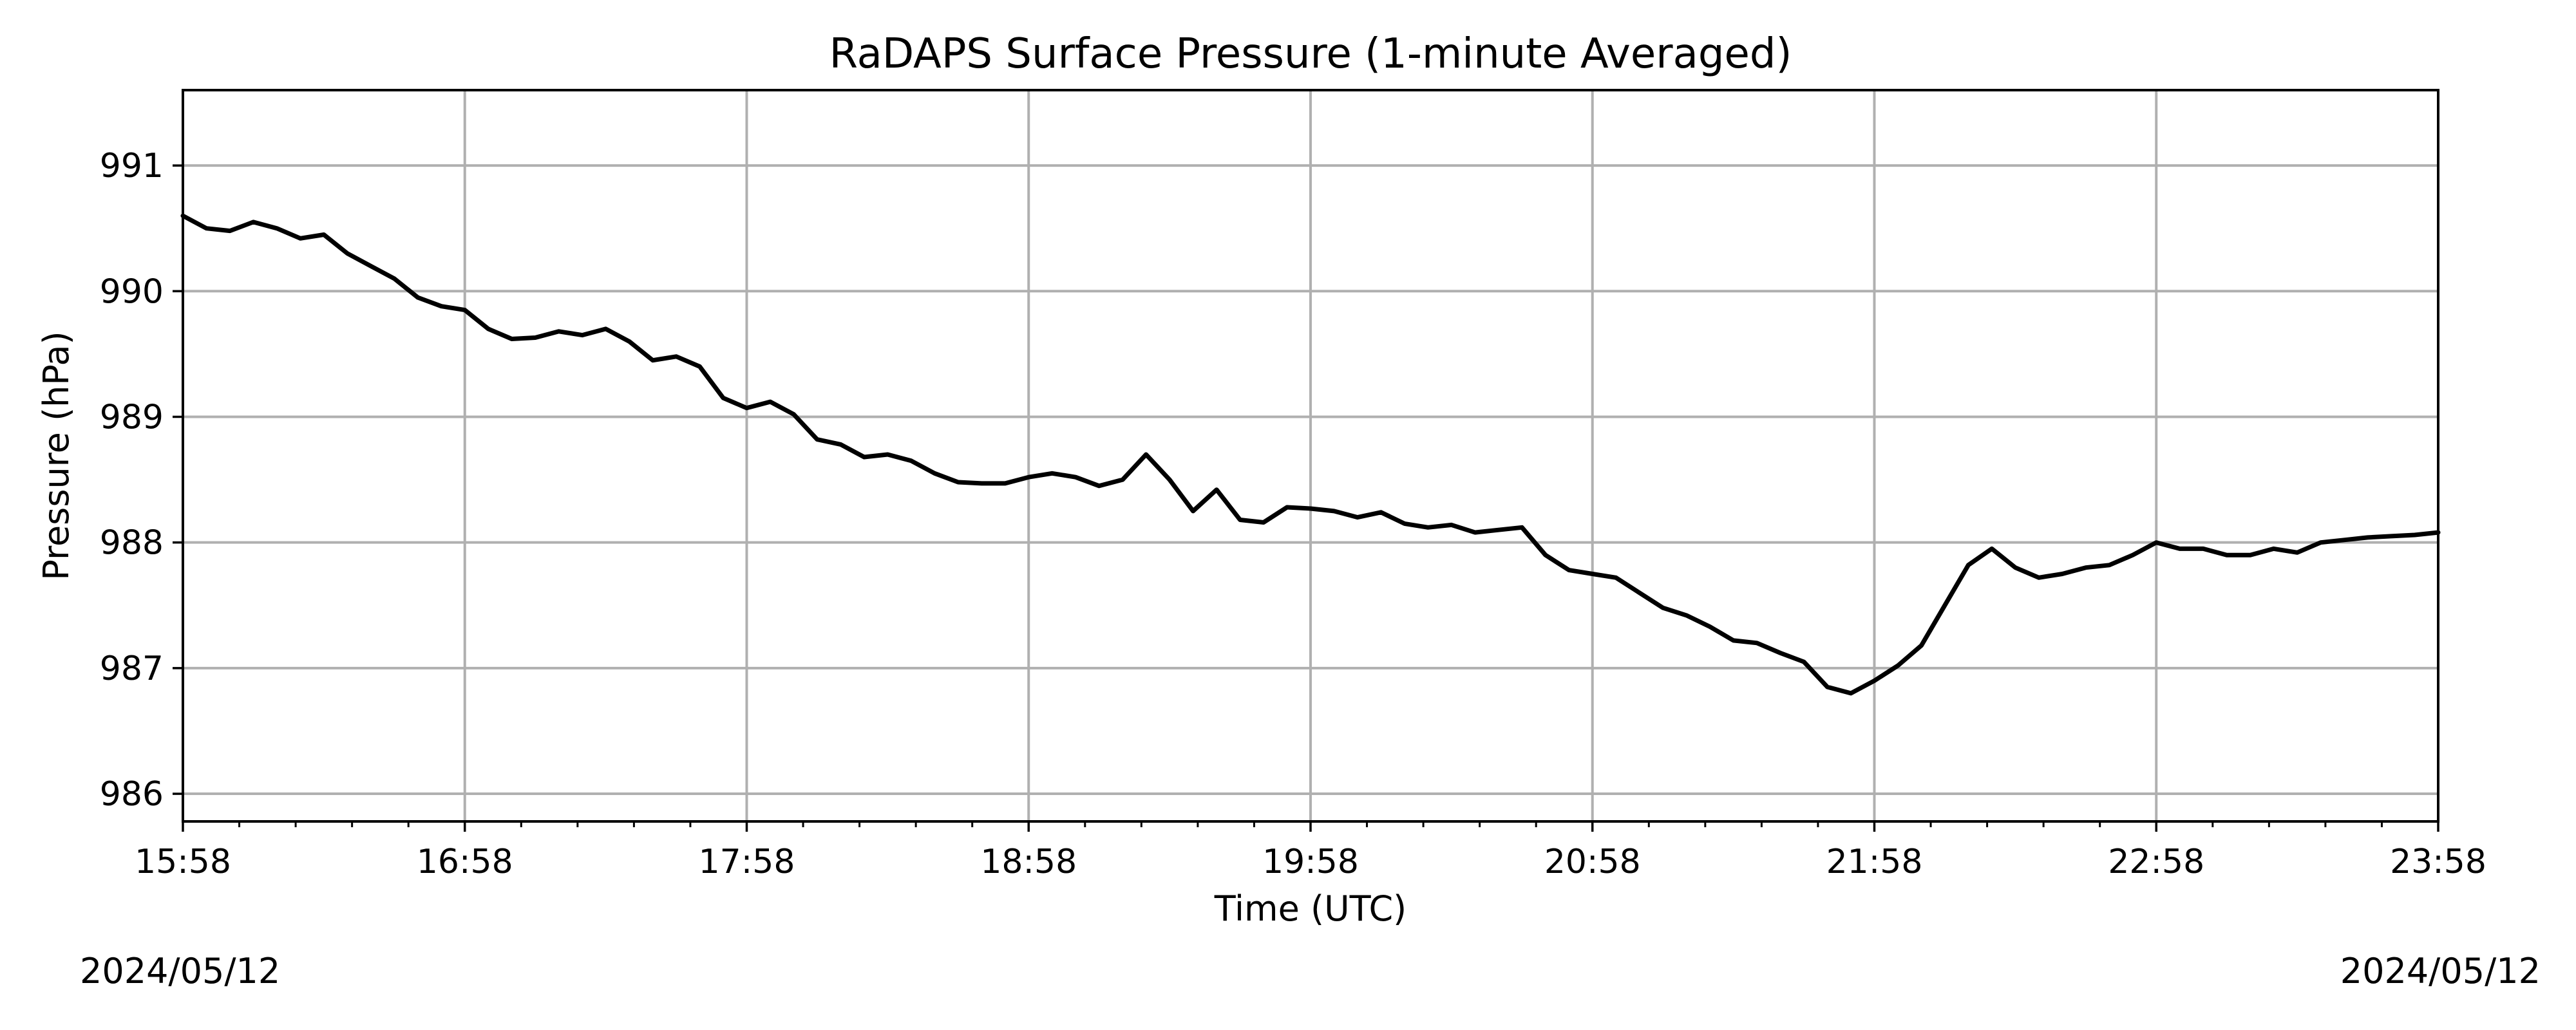 Image resolution: width=2576 pixels, height=1030 pixels. Describe the element at coordinates (1310, 909) in the screenshot. I see `x-axis-label: Time (UTC)` at that location.